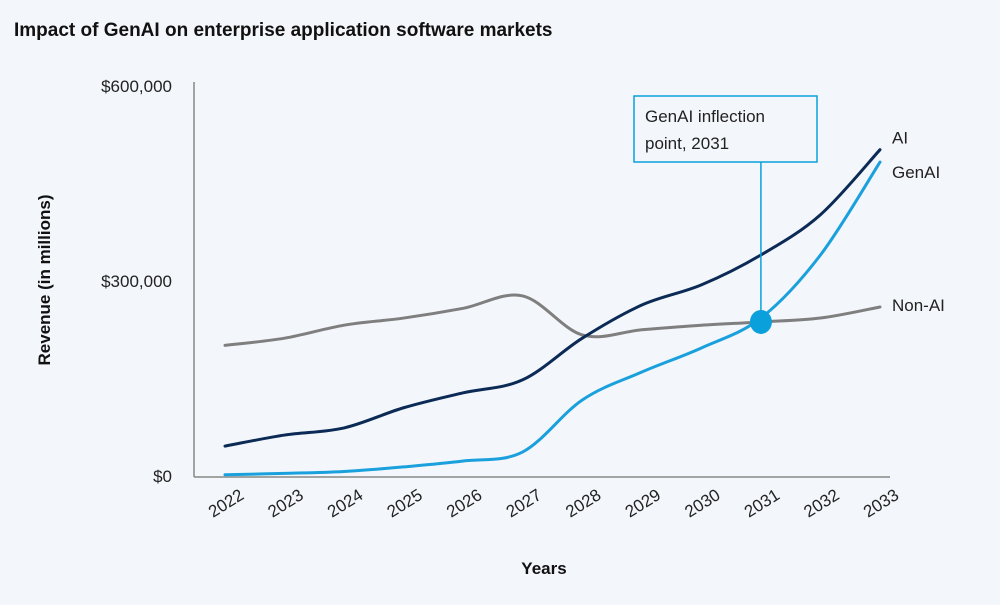 The width and height of the screenshot is (1000, 605). What do you see at coordinates (583, 503) in the screenshot?
I see `x-tick-label: 2028` at bounding box center [583, 503].